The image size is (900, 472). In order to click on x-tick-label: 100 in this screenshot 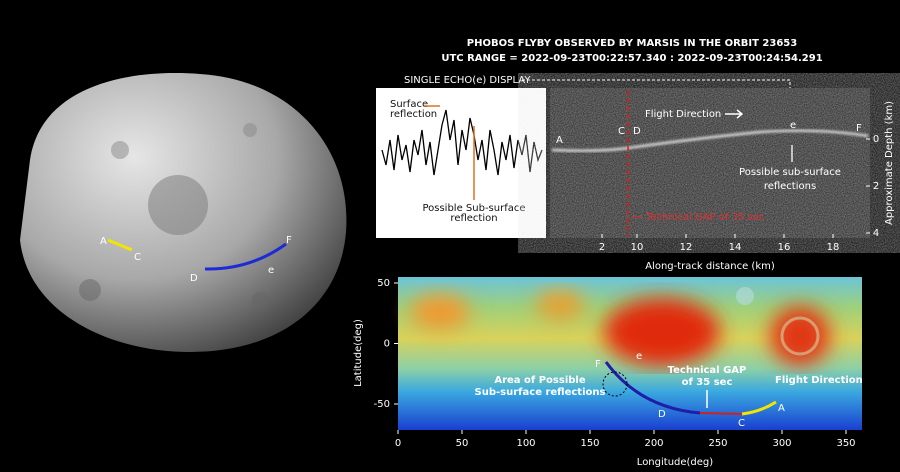, I will do `click(525, 443)`.